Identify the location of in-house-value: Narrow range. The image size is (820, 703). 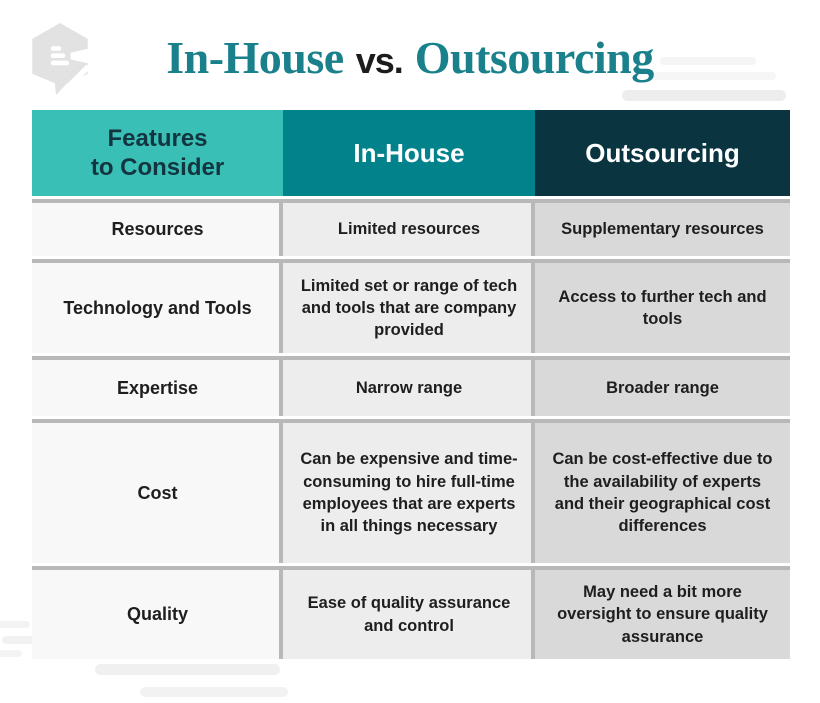
(409, 388).